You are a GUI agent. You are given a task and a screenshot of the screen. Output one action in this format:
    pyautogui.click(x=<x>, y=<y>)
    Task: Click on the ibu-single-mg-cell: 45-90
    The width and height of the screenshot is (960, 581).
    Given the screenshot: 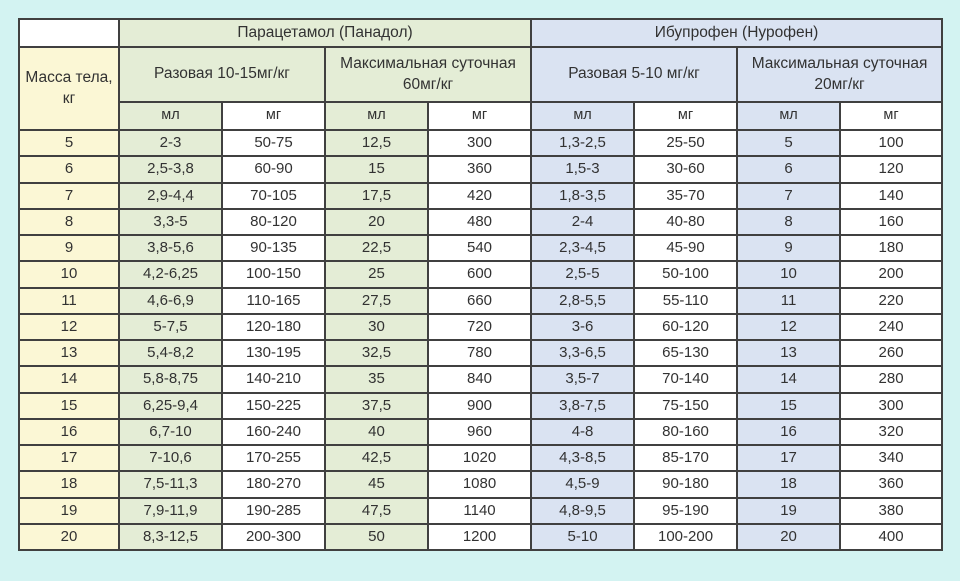 What is the action you would take?
    pyautogui.click(x=686, y=248)
    